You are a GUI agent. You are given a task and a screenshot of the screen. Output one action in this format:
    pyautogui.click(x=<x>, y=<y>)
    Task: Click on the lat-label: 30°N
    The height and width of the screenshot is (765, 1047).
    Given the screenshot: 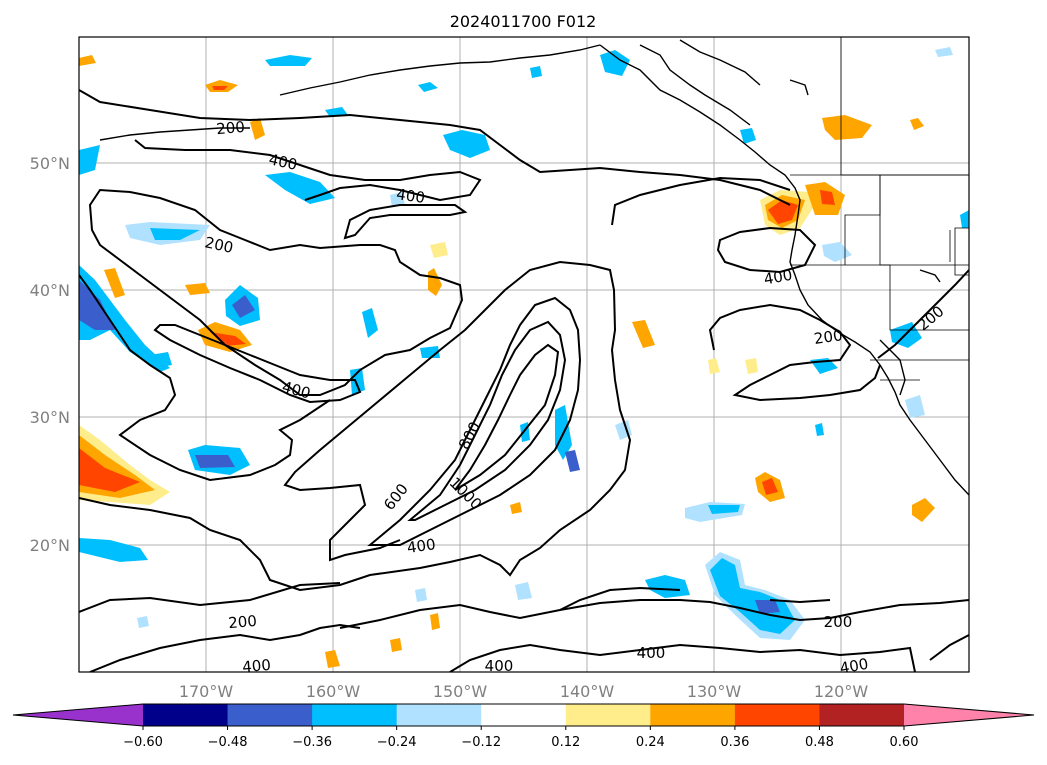 What is the action you would take?
    pyautogui.click(x=50, y=417)
    